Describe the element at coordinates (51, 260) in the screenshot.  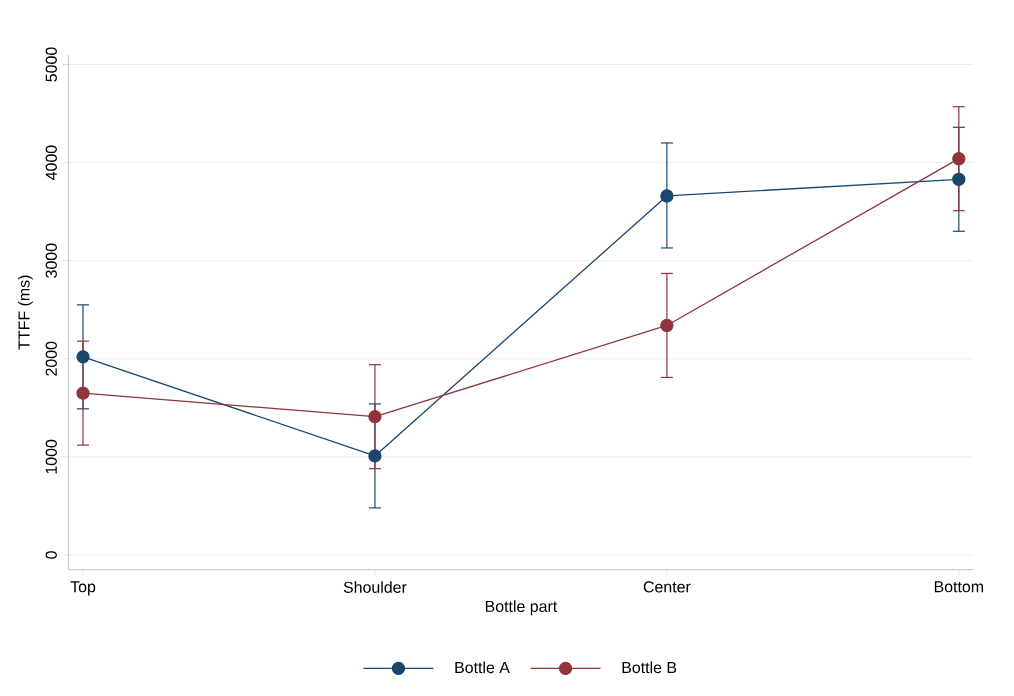
I see `y-tick-label: 3000` at that location.